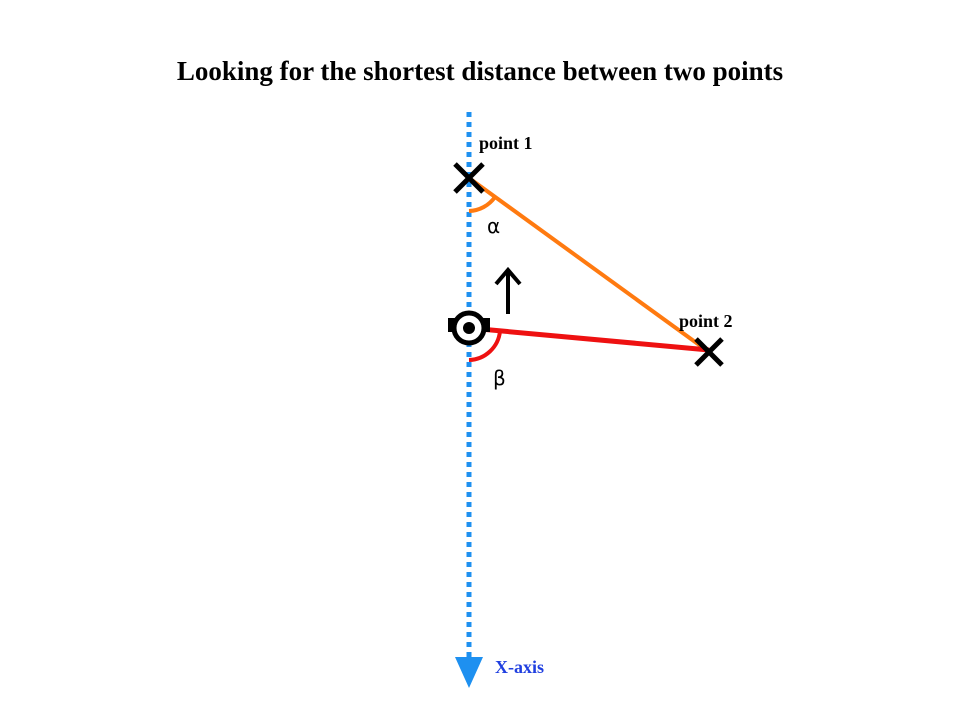  What do you see at coordinates (493, 226) in the screenshot?
I see `alpha-label: α` at bounding box center [493, 226].